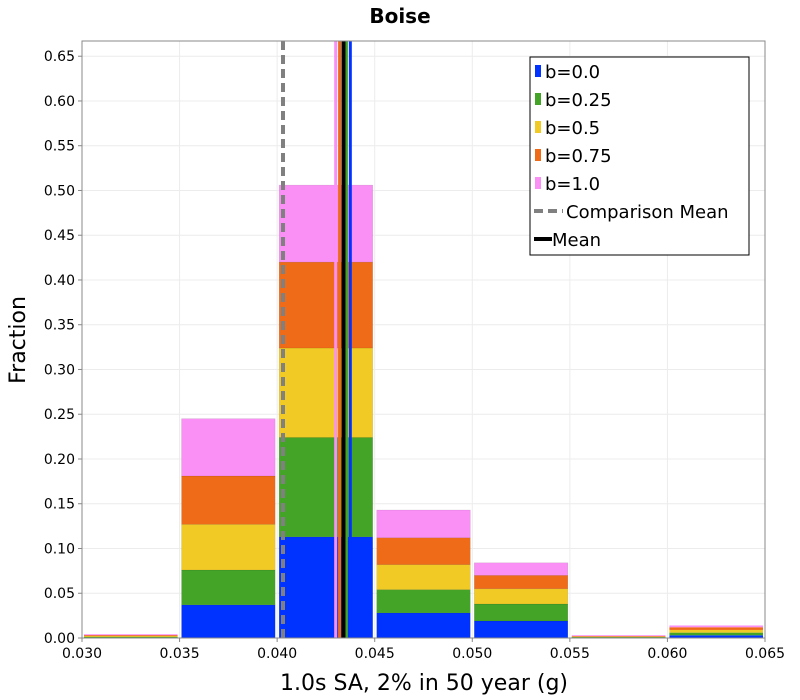 The width and height of the screenshot is (800, 700). Describe the element at coordinates (277, 654) in the screenshot. I see `x-tick-label: 0.040` at that location.